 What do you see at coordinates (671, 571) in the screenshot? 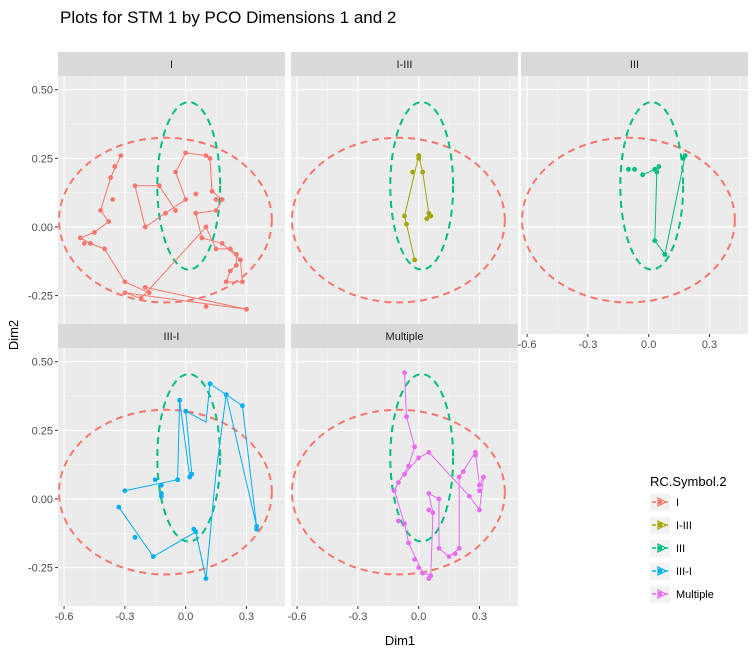
I see `legend-item-iii-i: III-I` at bounding box center [671, 571].